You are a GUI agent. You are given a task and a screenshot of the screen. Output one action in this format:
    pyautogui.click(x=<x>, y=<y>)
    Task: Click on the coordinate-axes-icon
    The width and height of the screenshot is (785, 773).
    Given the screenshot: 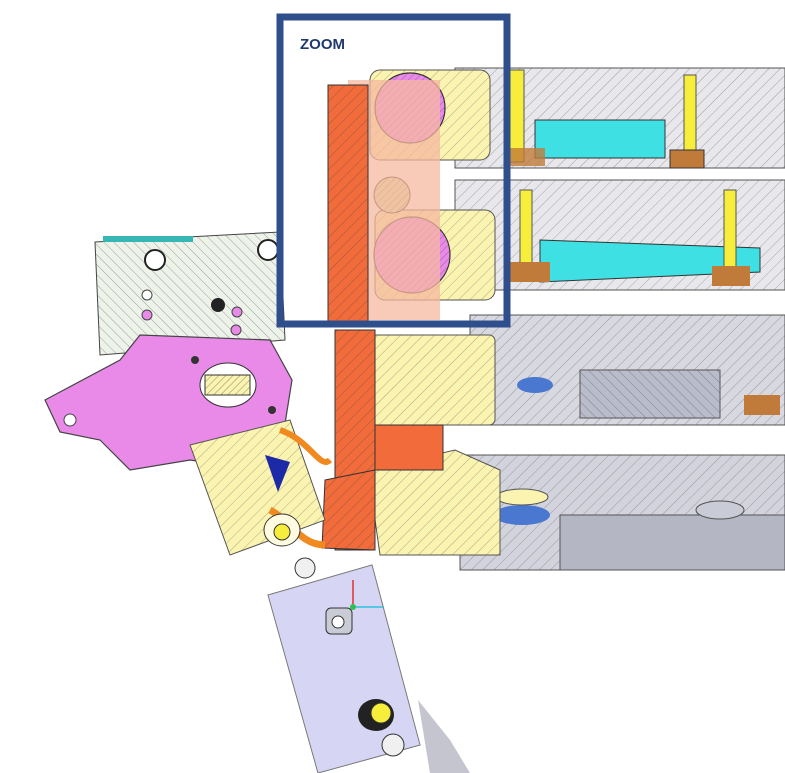 What is the action you would take?
    pyautogui.click(x=366, y=595)
    